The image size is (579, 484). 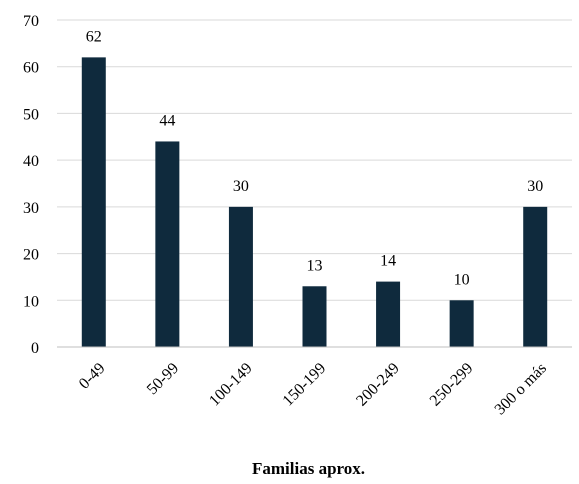 What do you see at coordinates (462, 279) in the screenshot?
I see `data-label: 10` at bounding box center [462, 279].